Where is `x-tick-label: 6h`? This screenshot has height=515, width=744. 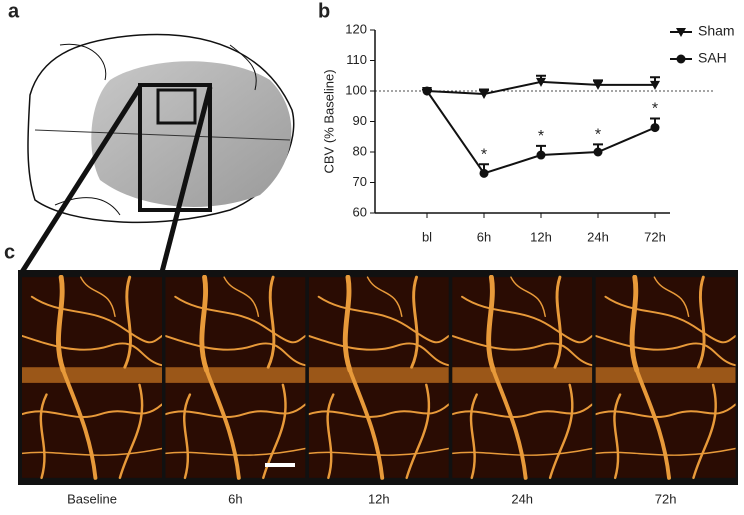 x-tick-label: 6h is located at coordinates (484, 236).